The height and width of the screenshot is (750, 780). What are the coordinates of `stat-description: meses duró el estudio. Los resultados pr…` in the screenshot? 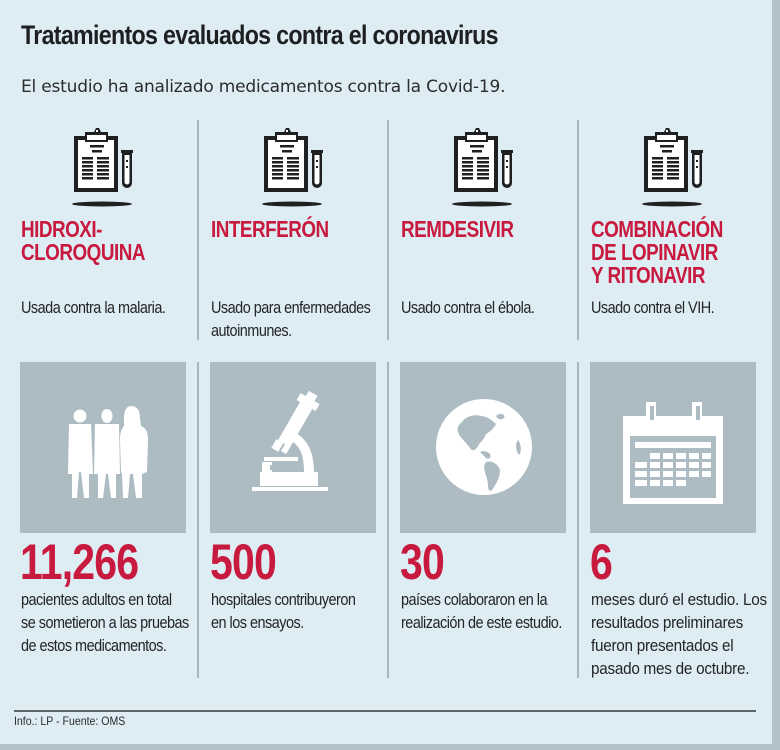 It's located at (679, 634).